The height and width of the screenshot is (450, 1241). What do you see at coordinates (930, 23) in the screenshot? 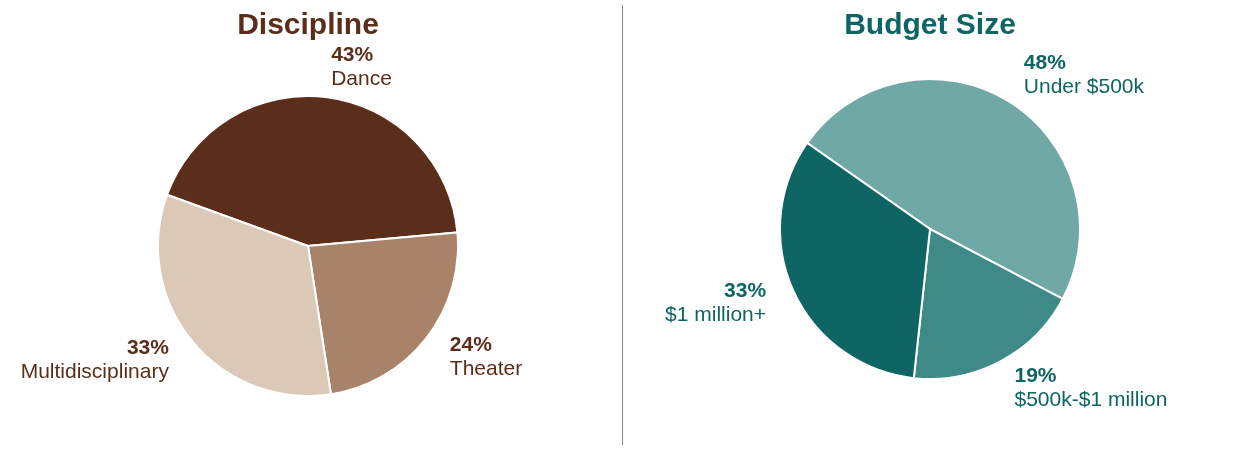
I see `chart-title: Budget Size` at bounding box center [930, 23].